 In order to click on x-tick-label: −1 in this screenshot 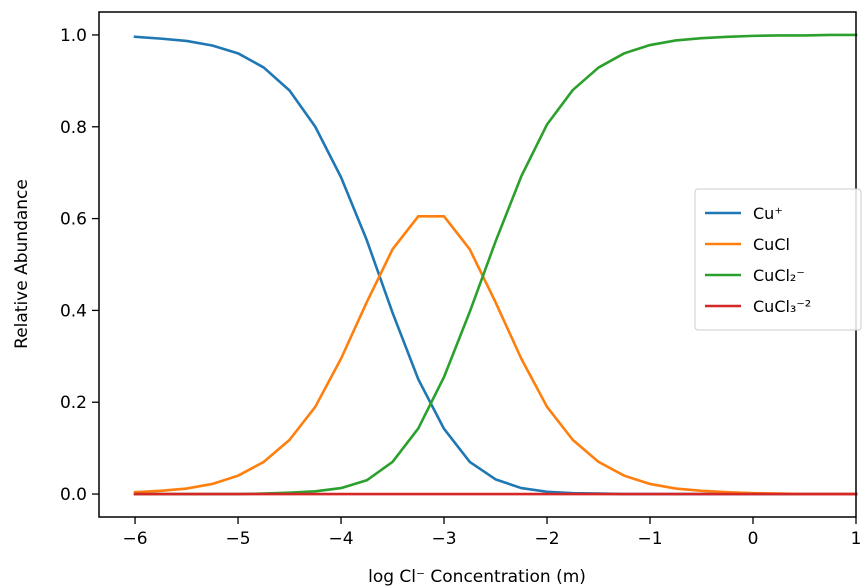, I will do `click(649, 539)`.